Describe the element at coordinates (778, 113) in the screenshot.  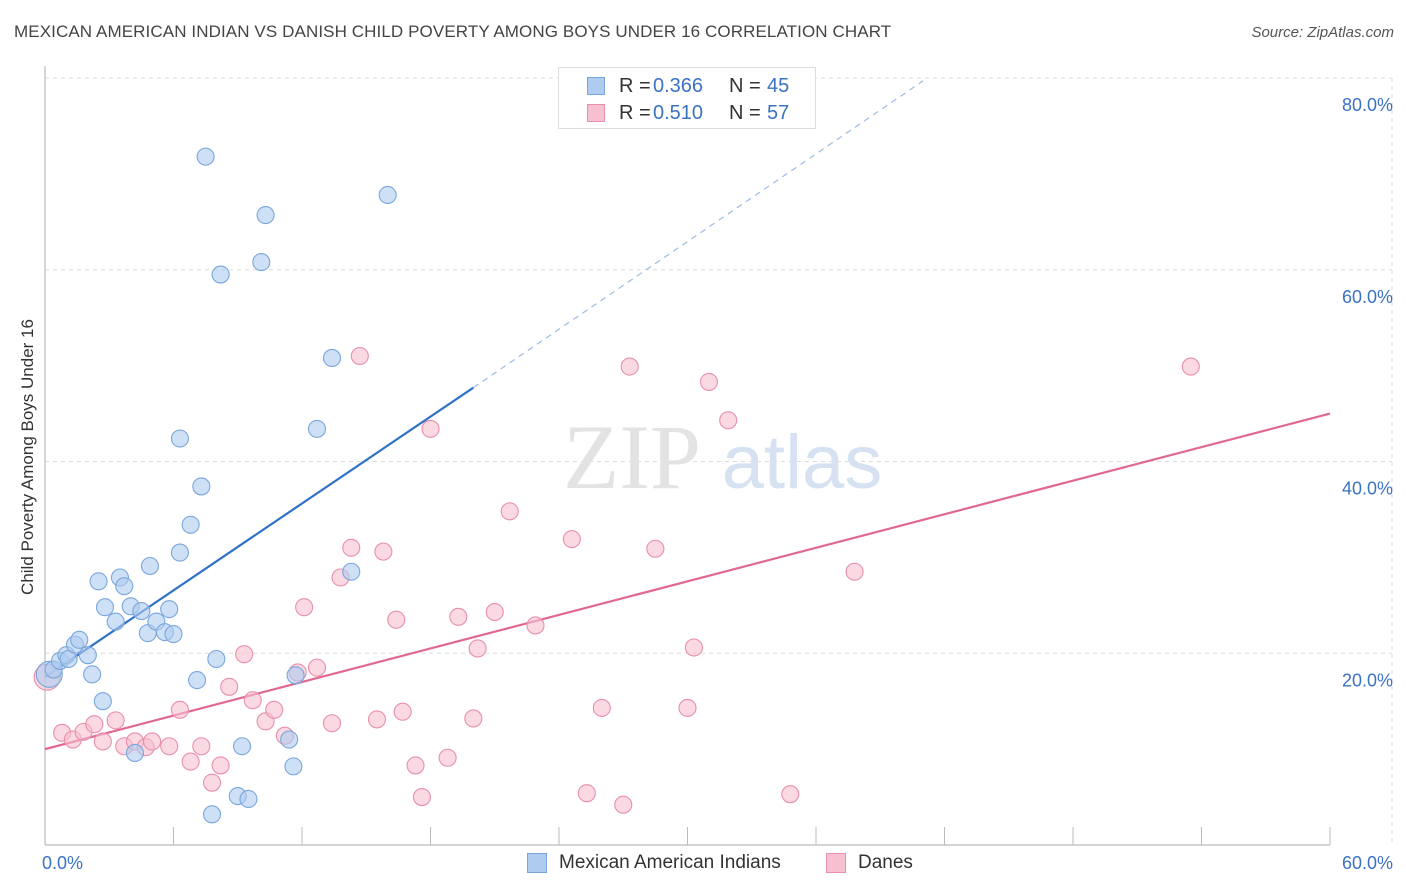
I see `n-value: 57` at that location.